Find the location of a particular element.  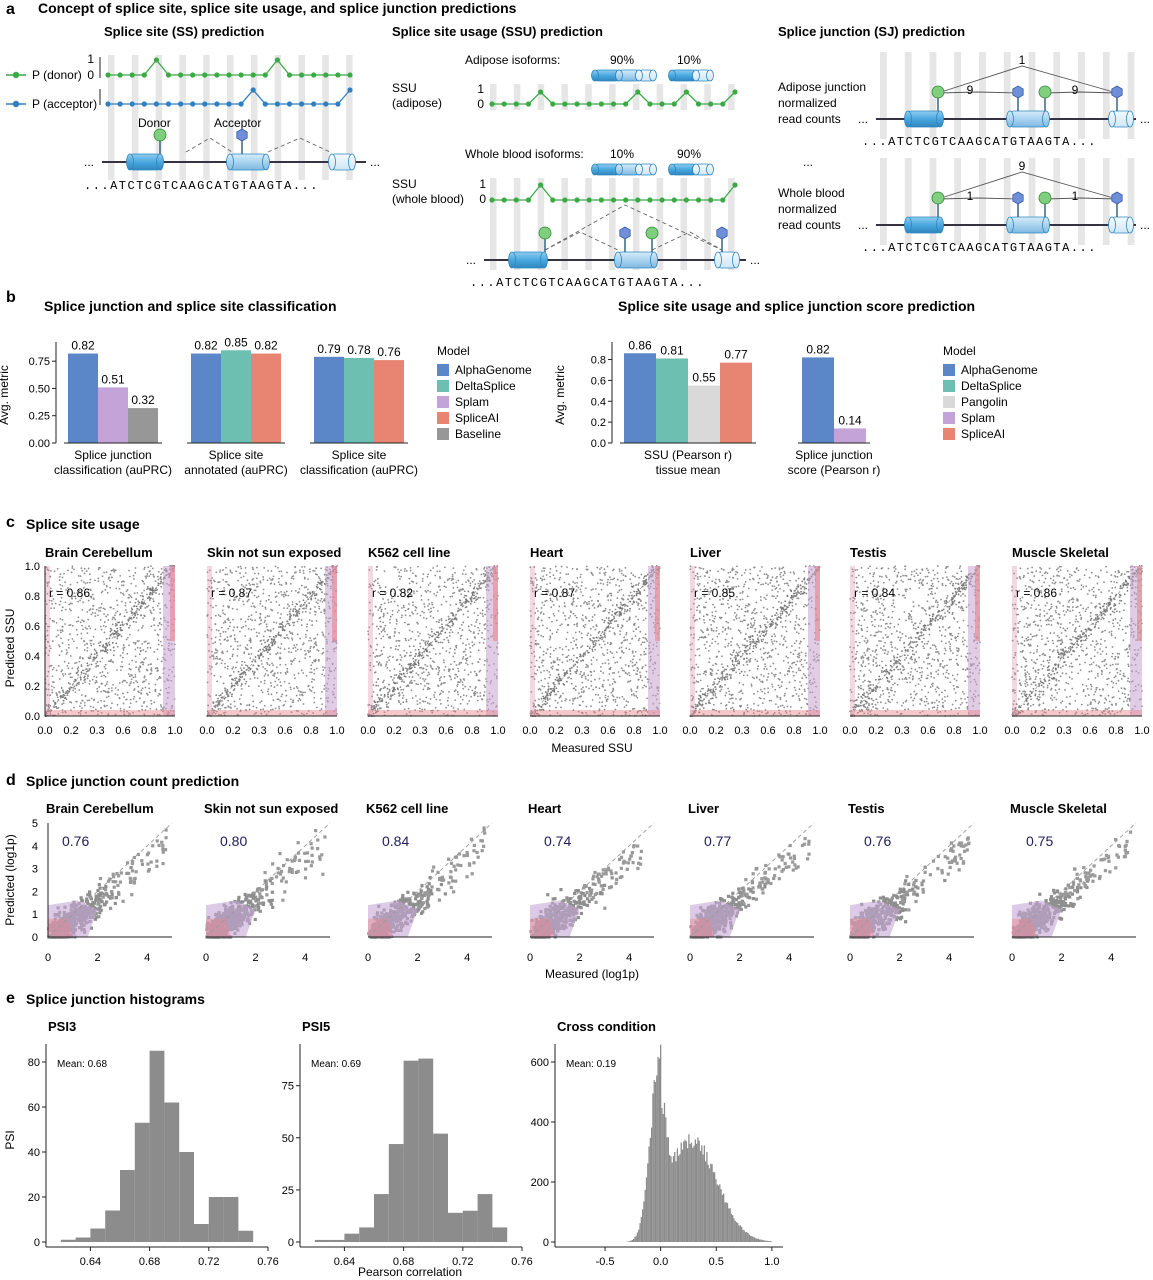

dashed-splice-path is located at coordinates (299, 145).